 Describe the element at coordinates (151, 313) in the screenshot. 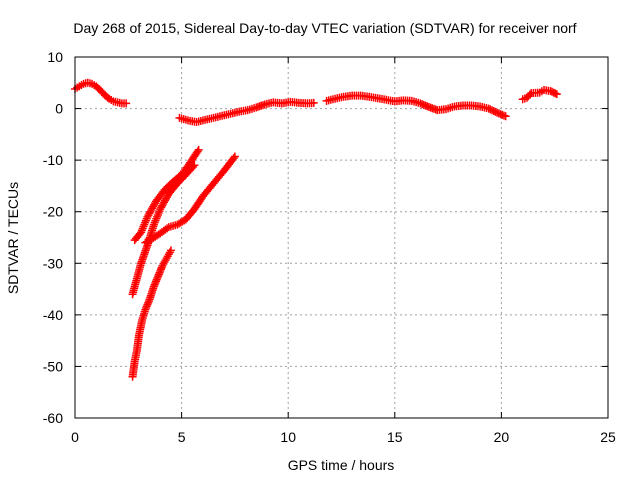

I see `series-descent-d` at that location.